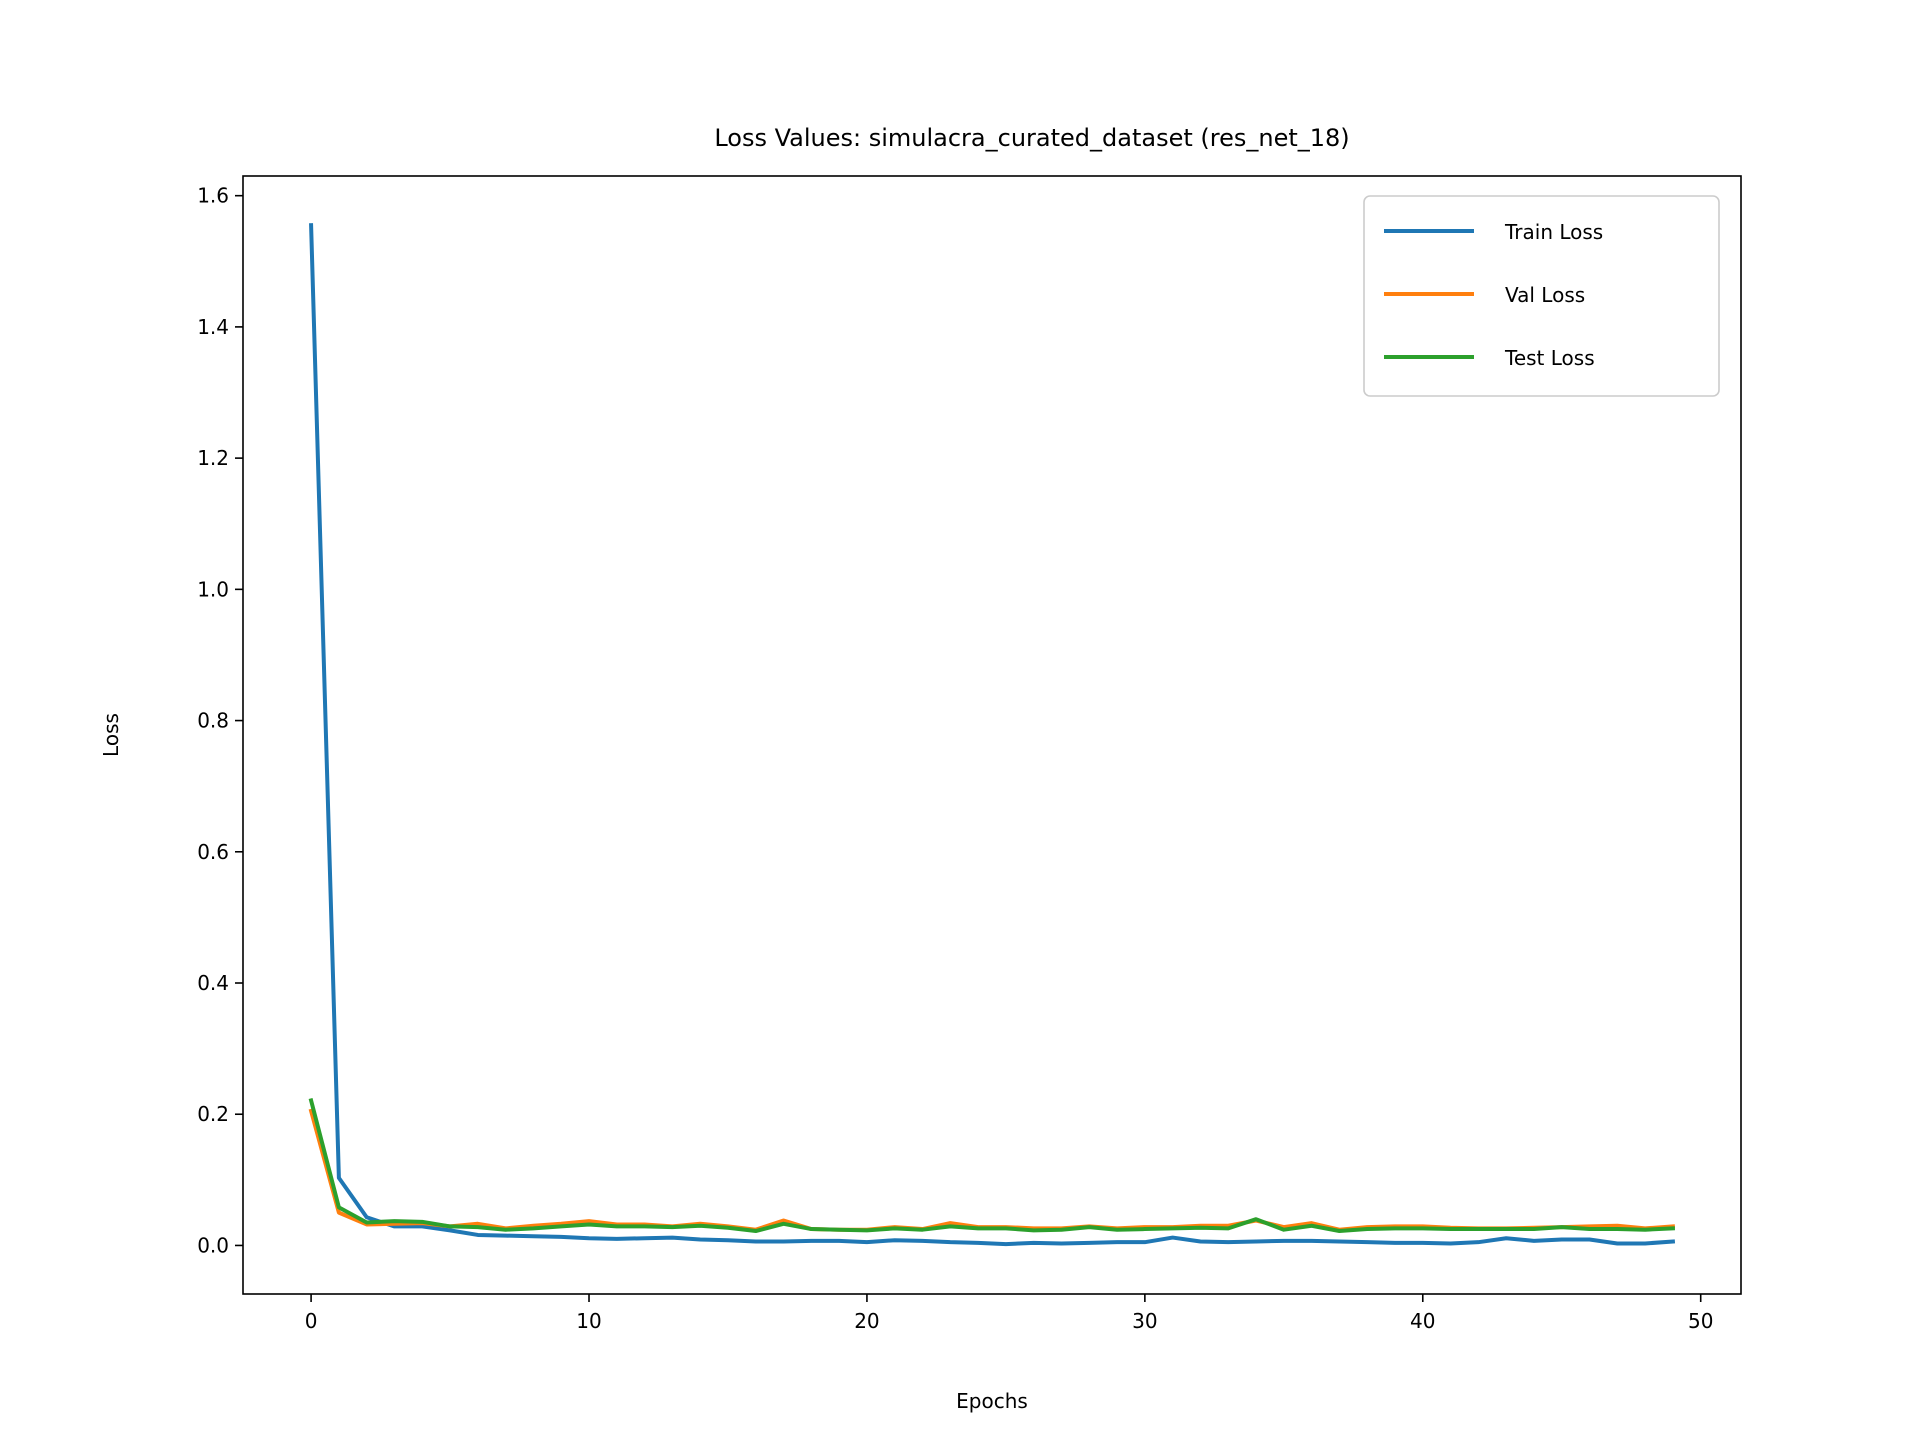 Image resolution: width=1920 pixels, height=1440 pixels. I want to click on y-tick-label: 0.6, so click(213, 852).